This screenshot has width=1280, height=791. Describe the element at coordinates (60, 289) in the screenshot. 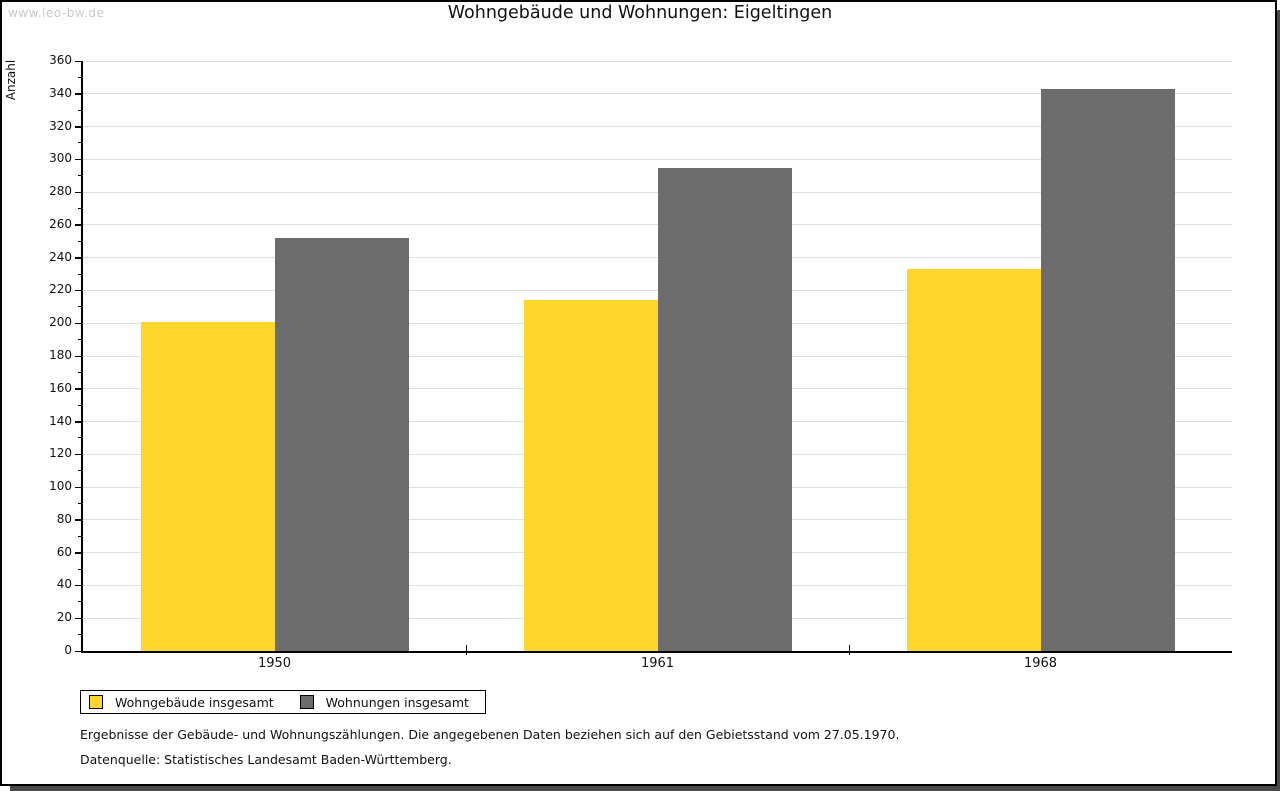

I see `y-tick-label: 220` at that location.